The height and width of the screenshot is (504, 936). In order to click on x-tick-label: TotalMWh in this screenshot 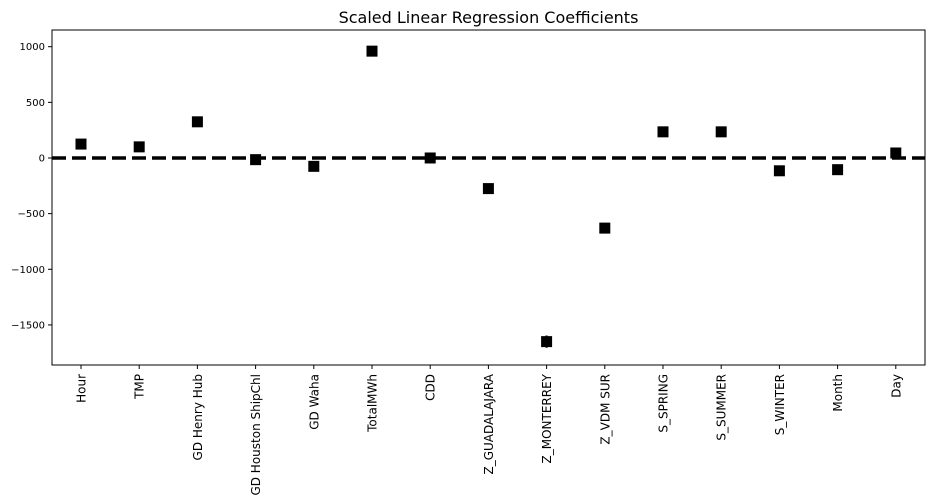, I will do `click(373, 403)`.